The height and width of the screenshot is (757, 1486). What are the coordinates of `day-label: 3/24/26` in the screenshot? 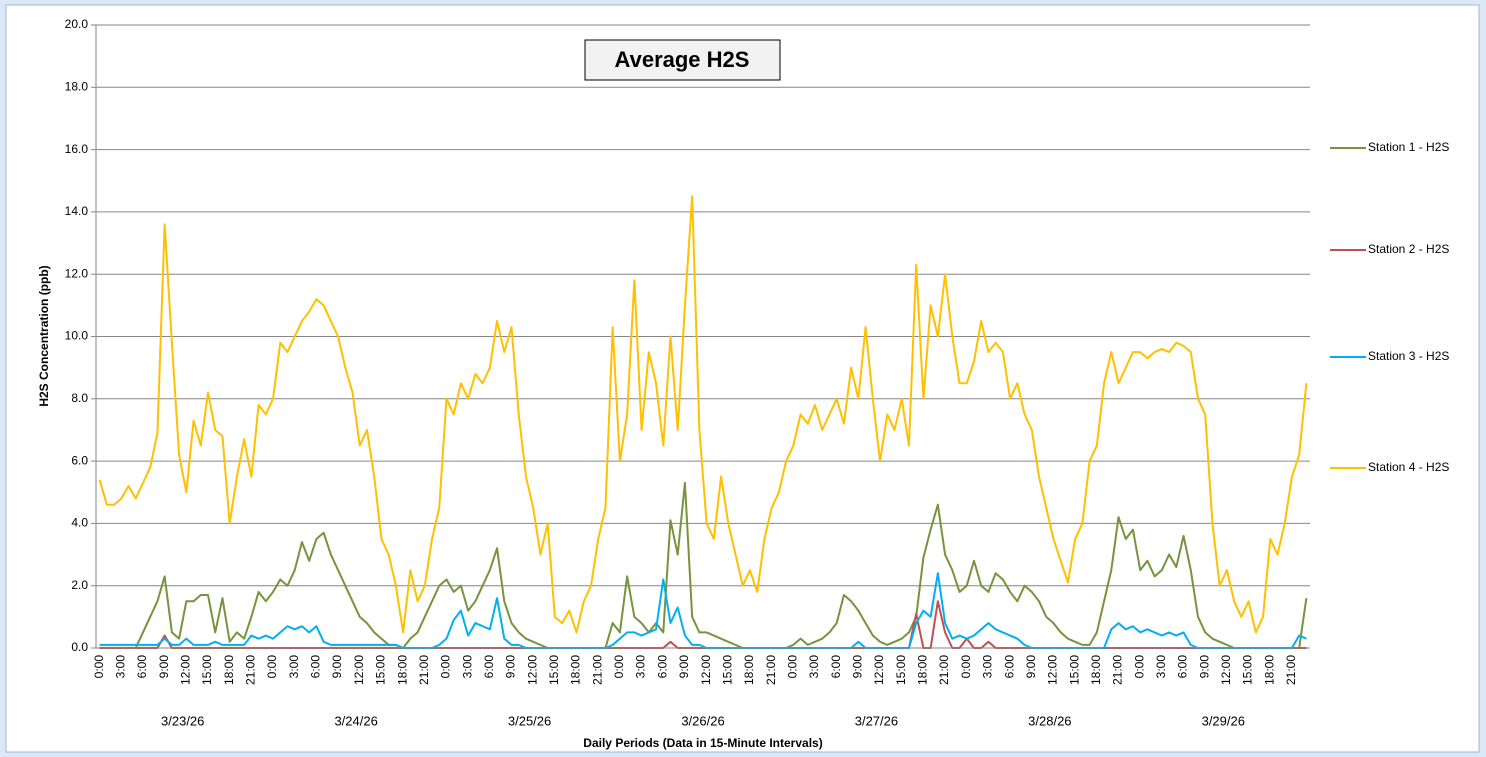 It's located at (355, 720).